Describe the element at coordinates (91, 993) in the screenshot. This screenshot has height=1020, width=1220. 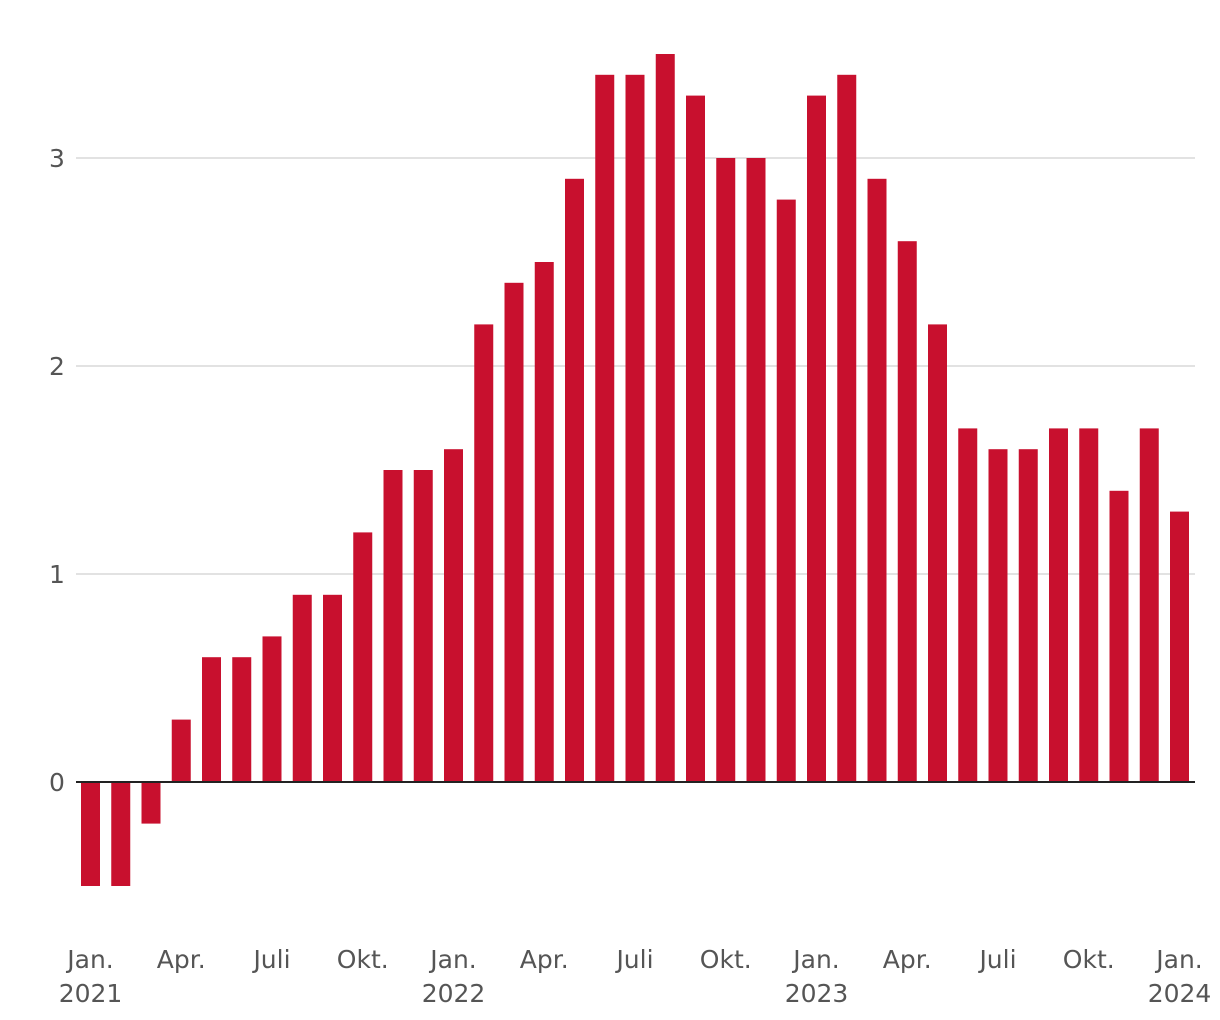
I see `x-tick-year-label: 2021` at that location.